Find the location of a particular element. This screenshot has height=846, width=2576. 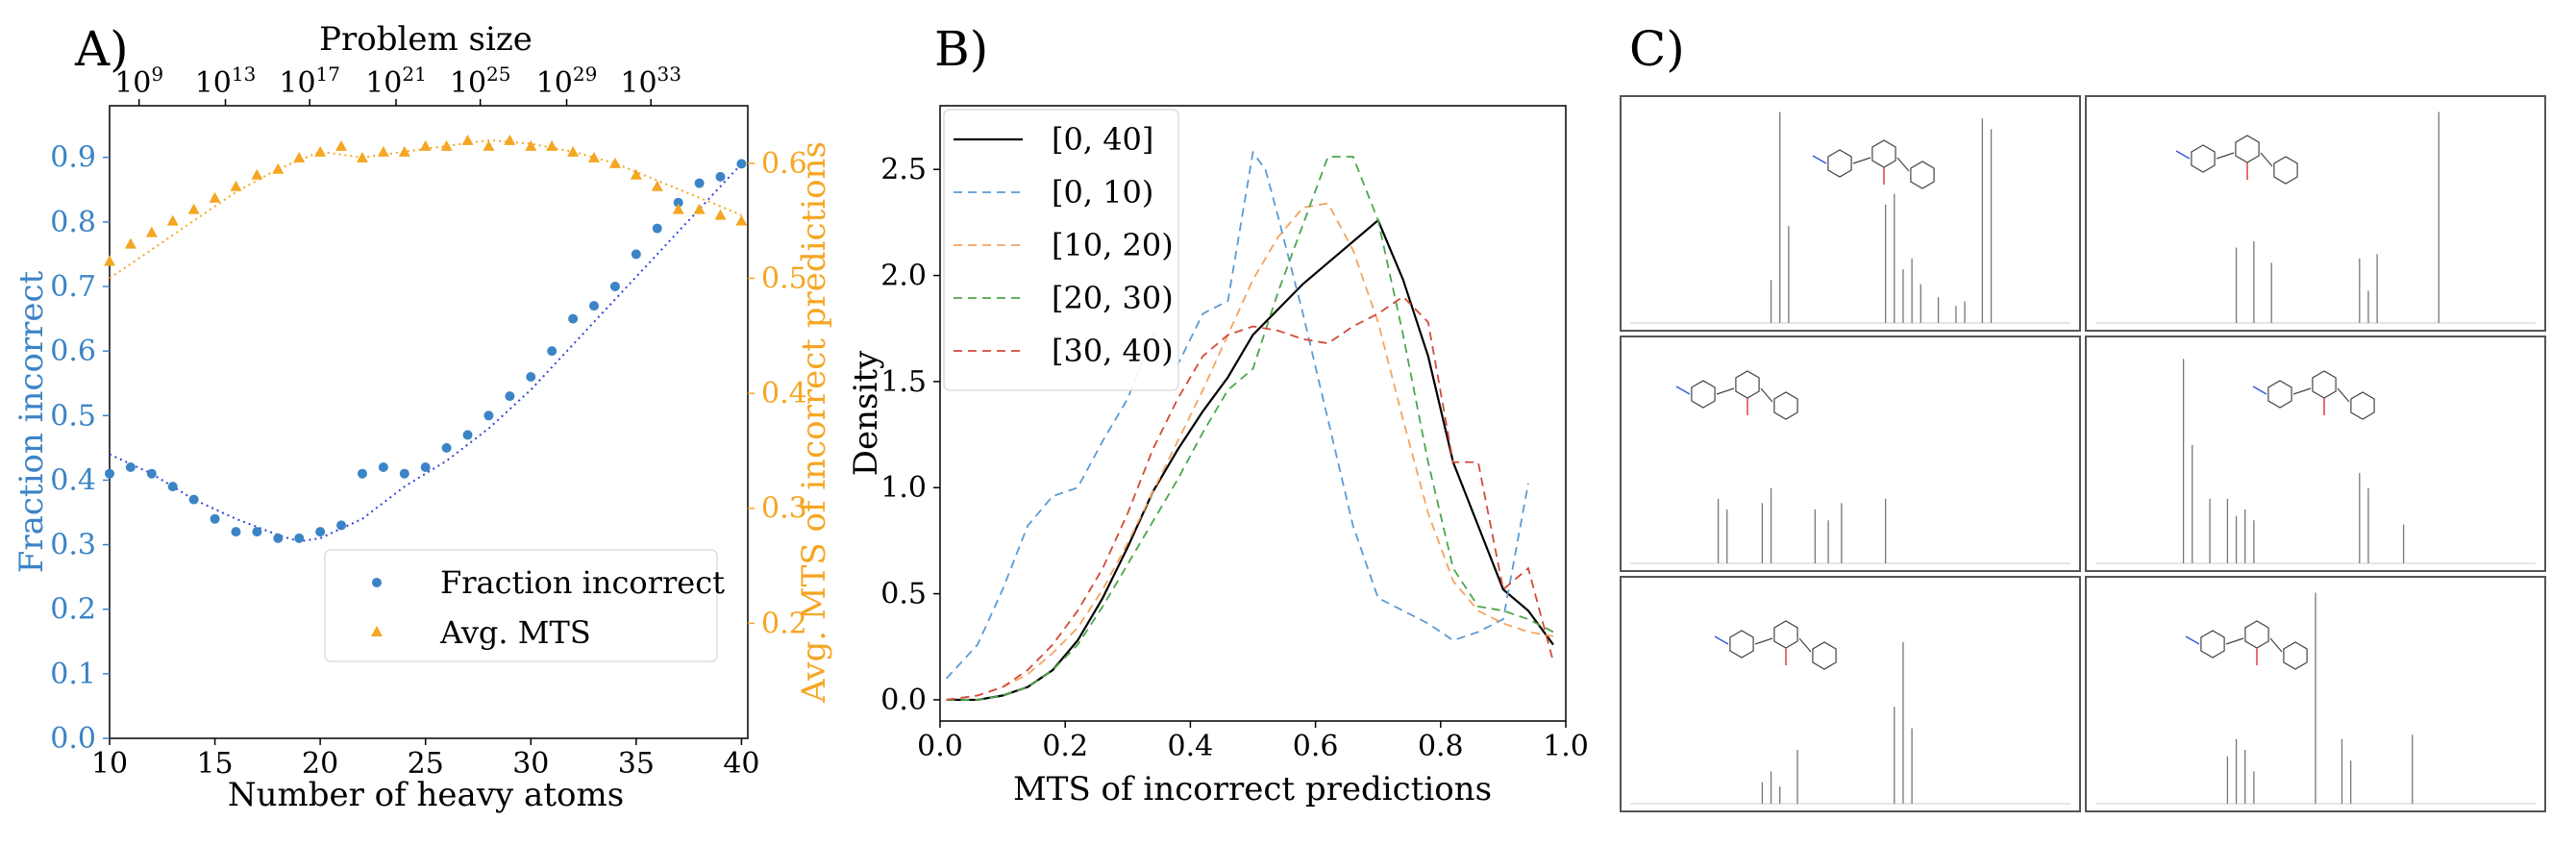

fit-line-fraction is located at coordinates (426, 352).